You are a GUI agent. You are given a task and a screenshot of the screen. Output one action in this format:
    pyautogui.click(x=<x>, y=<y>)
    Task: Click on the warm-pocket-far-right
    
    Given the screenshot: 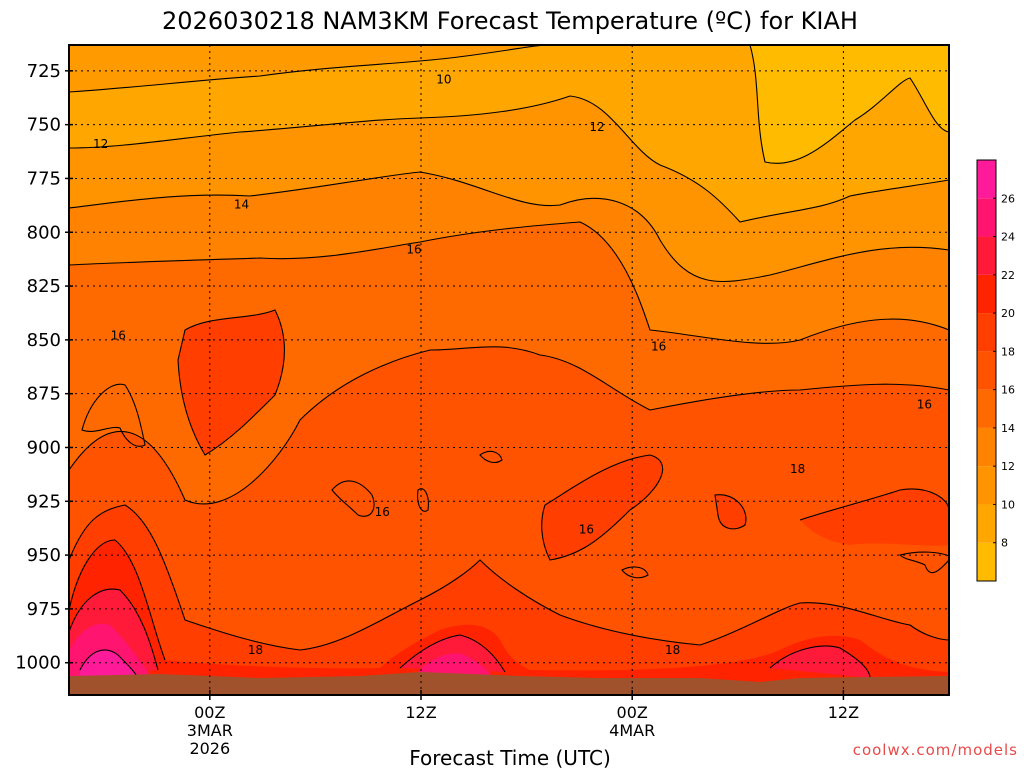 What is the action you would take?
    pyautogui.click(x=832, y=517)
    